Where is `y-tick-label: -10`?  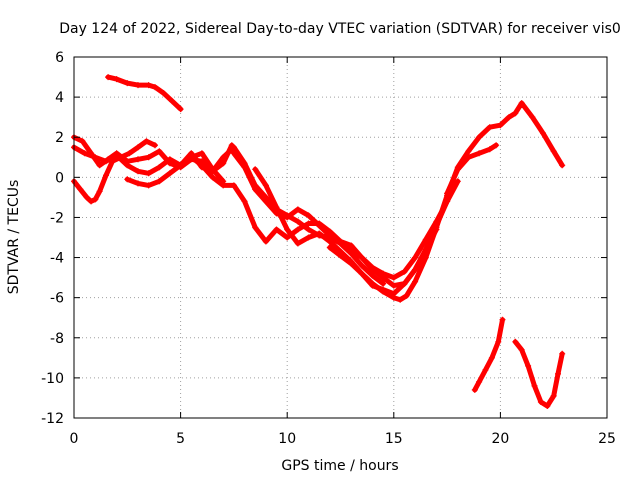
y-tick-label: -10 is located at coordinates (52, 379).